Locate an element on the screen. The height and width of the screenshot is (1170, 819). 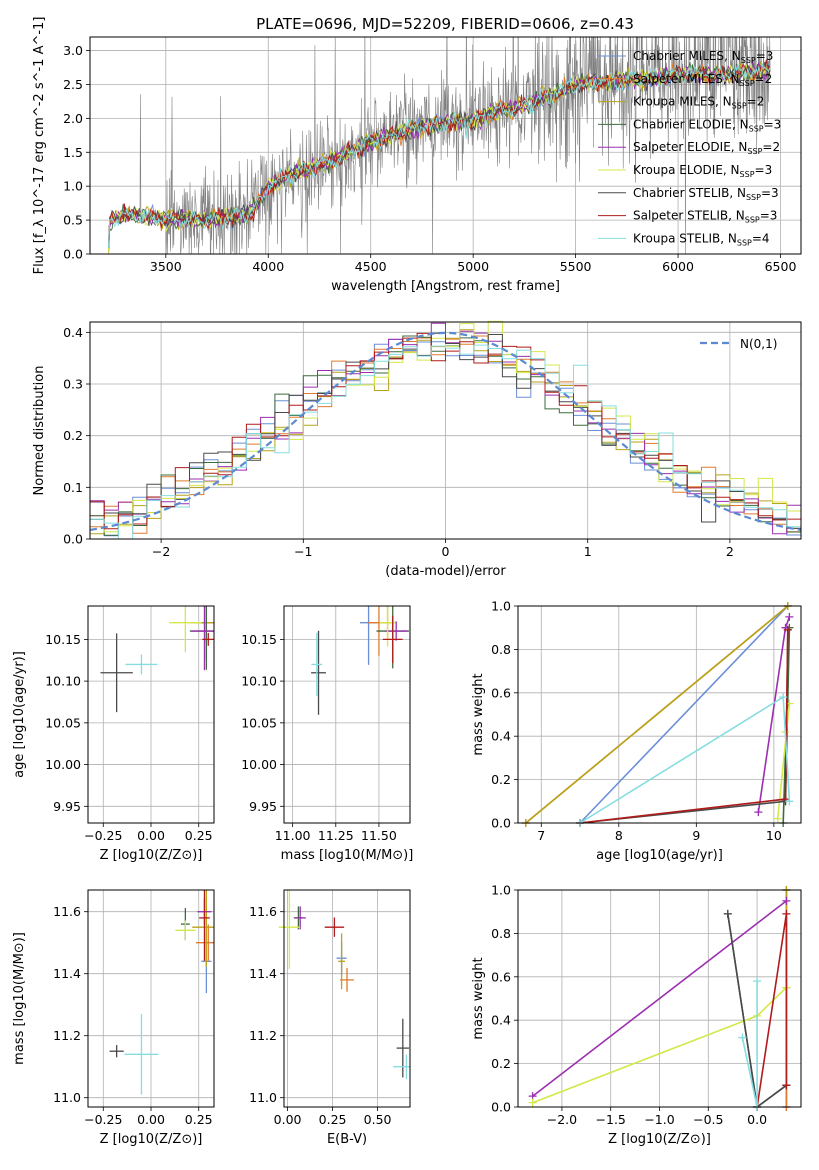
y-tick-label: 3.0 is located at coordinates (73, 50).